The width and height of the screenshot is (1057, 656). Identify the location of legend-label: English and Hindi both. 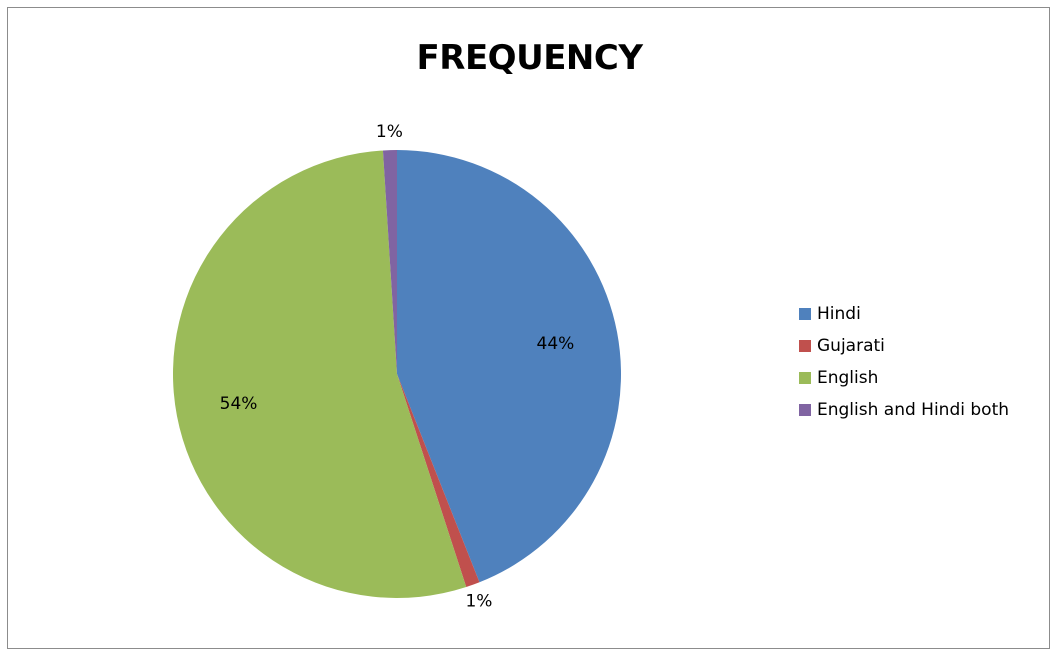
(913, 410).